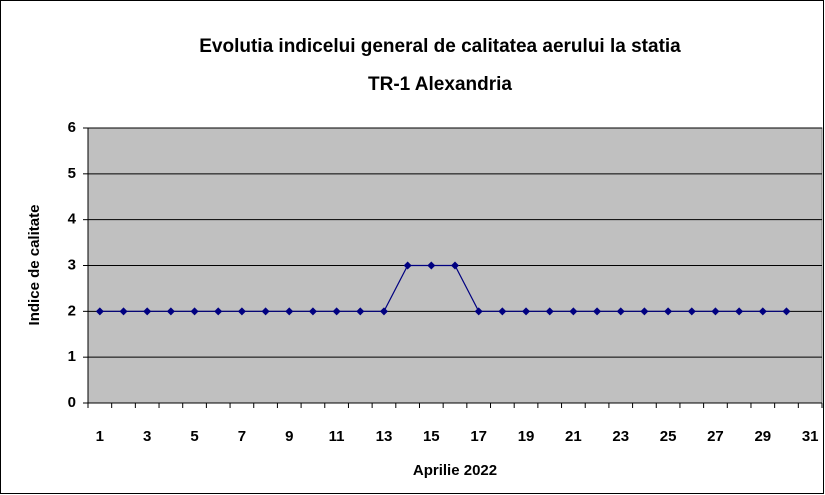 The height and width of the screenshot is (495, 825). Describe the element at coordinates (242, 436) in the screenshot. I see `x-tick-label: 7` at that location.